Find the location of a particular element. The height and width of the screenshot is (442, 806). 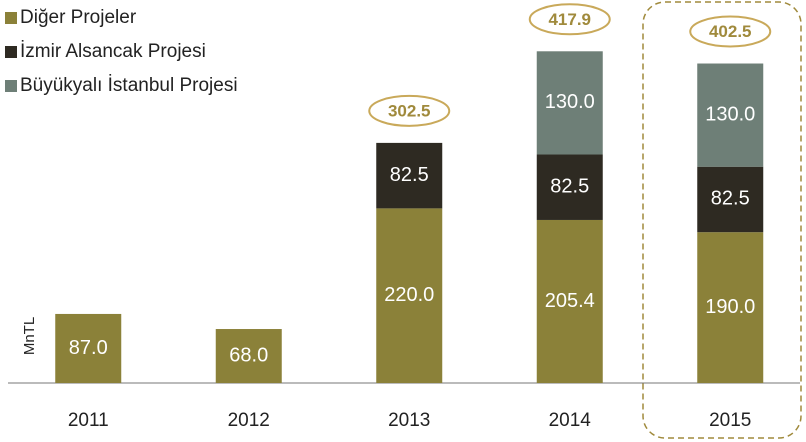

data-label: 68.0 is located at coordinates (248, 355).